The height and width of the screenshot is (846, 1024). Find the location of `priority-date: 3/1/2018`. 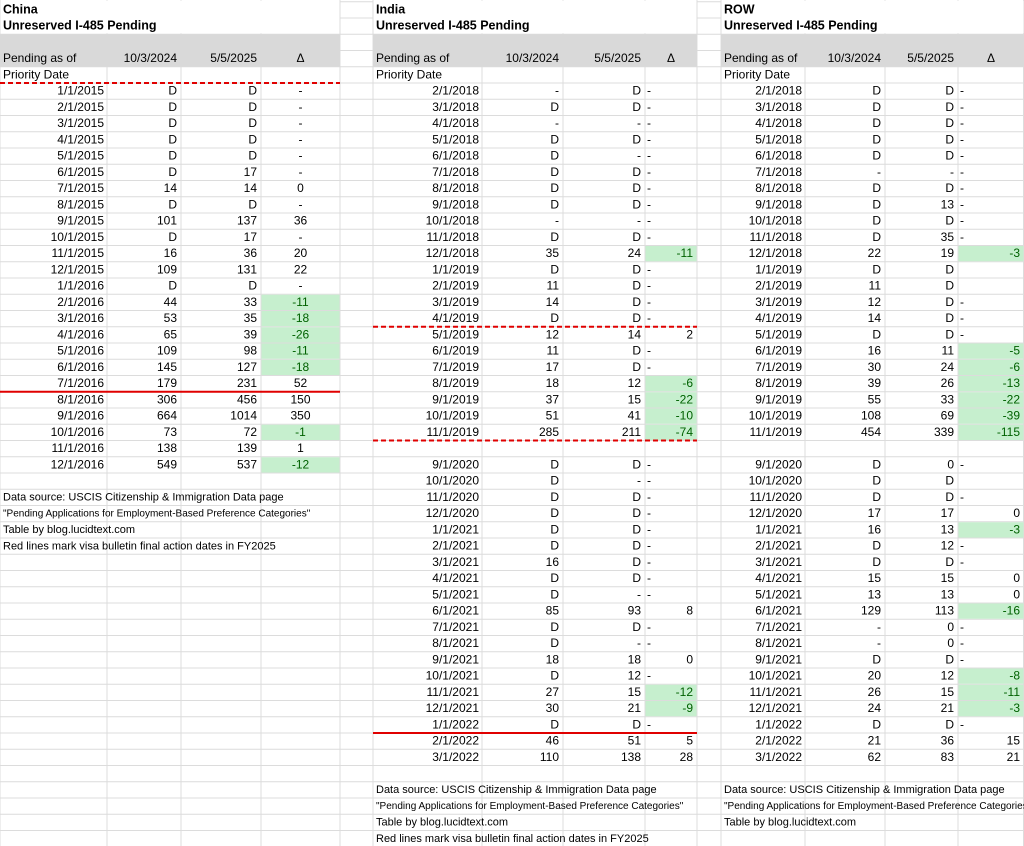

priority-date: 3/1/2018 is located at coordinates (455, 107).